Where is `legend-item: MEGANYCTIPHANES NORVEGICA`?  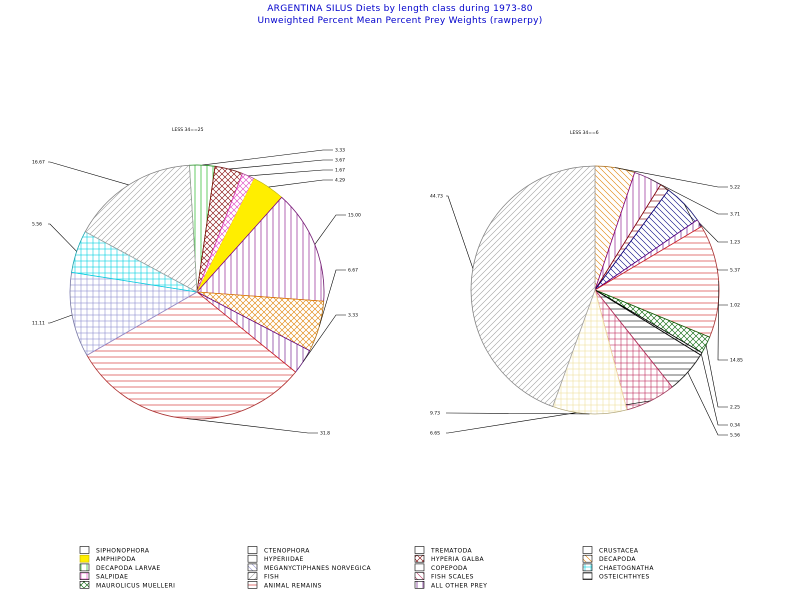
legend-item: MEGANYCTIPHANES NORVEGICA is located at coordinates (309, 567).